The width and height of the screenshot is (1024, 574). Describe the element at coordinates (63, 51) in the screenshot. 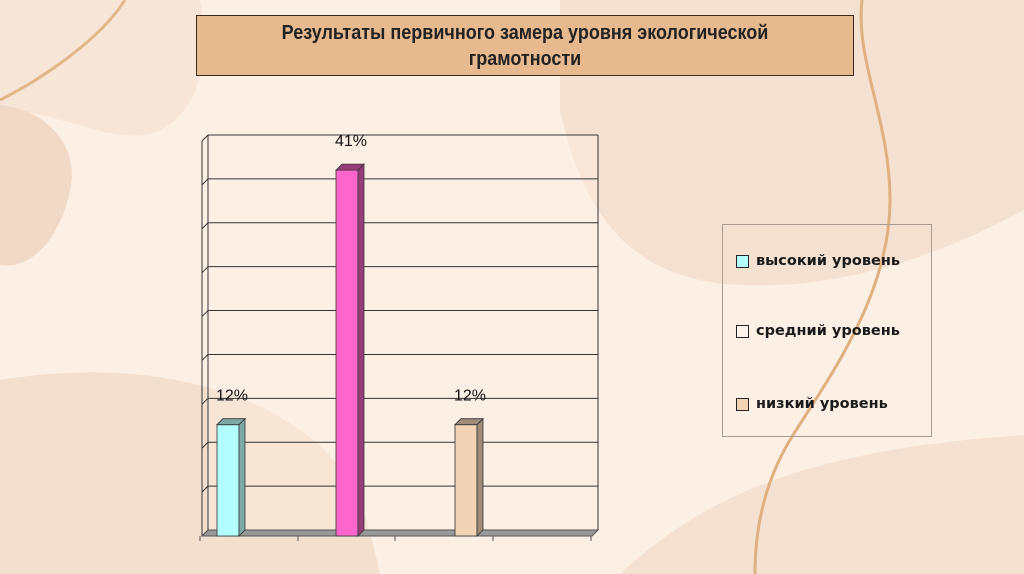

I see `decor-curve-left` at that location.